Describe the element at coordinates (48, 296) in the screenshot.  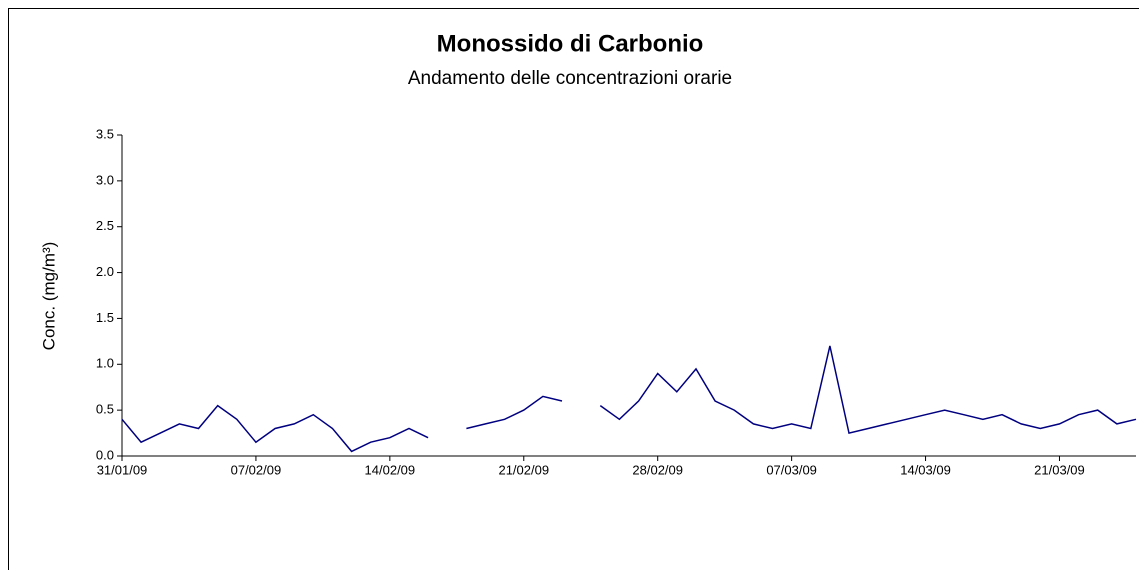
I see `y-axis-label: Conc. (mg/m³)` at that location.